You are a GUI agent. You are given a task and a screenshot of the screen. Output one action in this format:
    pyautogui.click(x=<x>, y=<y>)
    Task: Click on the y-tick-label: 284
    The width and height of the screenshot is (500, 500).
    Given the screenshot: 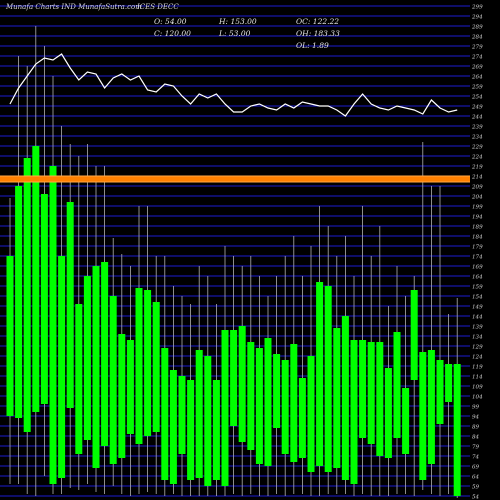 What is the action you would take?
    pyautogui.click(x=477, y=37)
    